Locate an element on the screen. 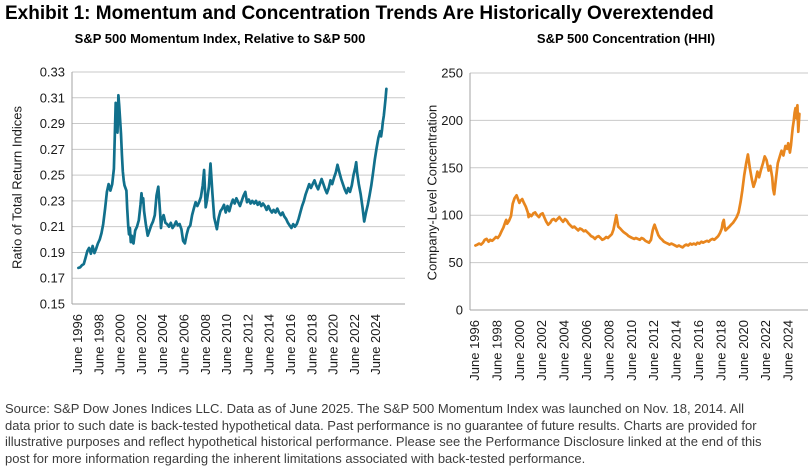 Image resolution: width=812 pixels, height=474 pixels. y-tick-label: 0.33 is located at coordinates (52, 72).